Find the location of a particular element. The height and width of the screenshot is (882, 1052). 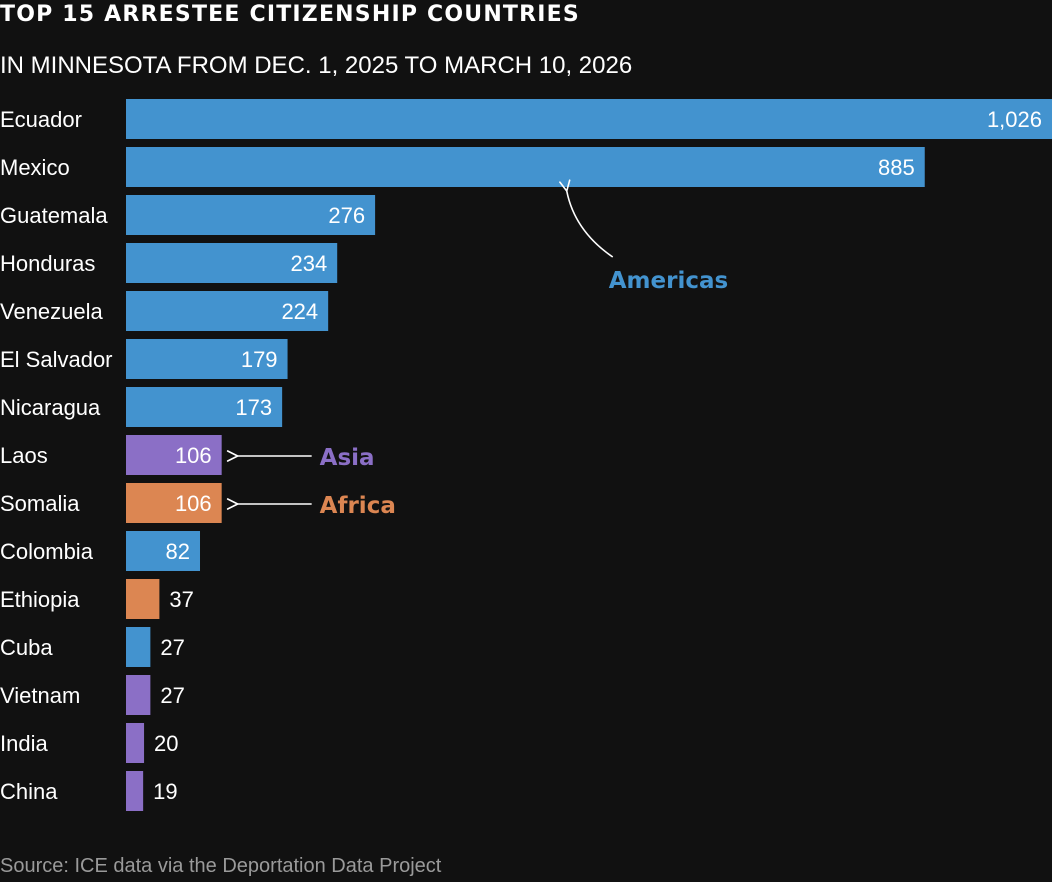

bar-vietnam is located at coordinates (138, 695).